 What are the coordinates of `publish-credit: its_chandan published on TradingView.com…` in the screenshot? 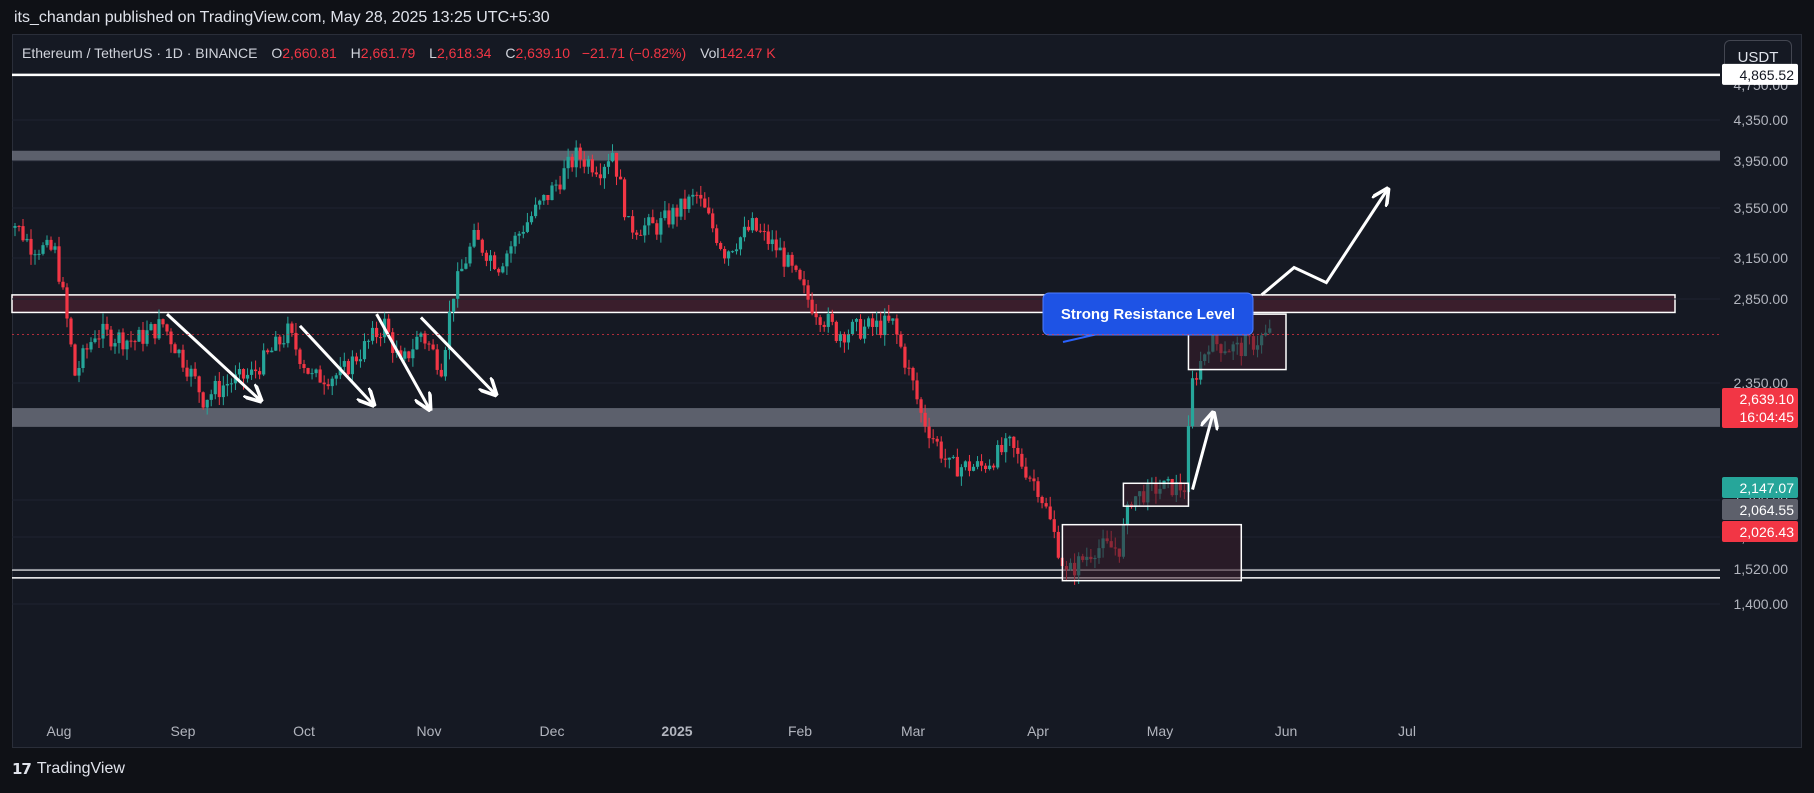 It's located at (282, 17).